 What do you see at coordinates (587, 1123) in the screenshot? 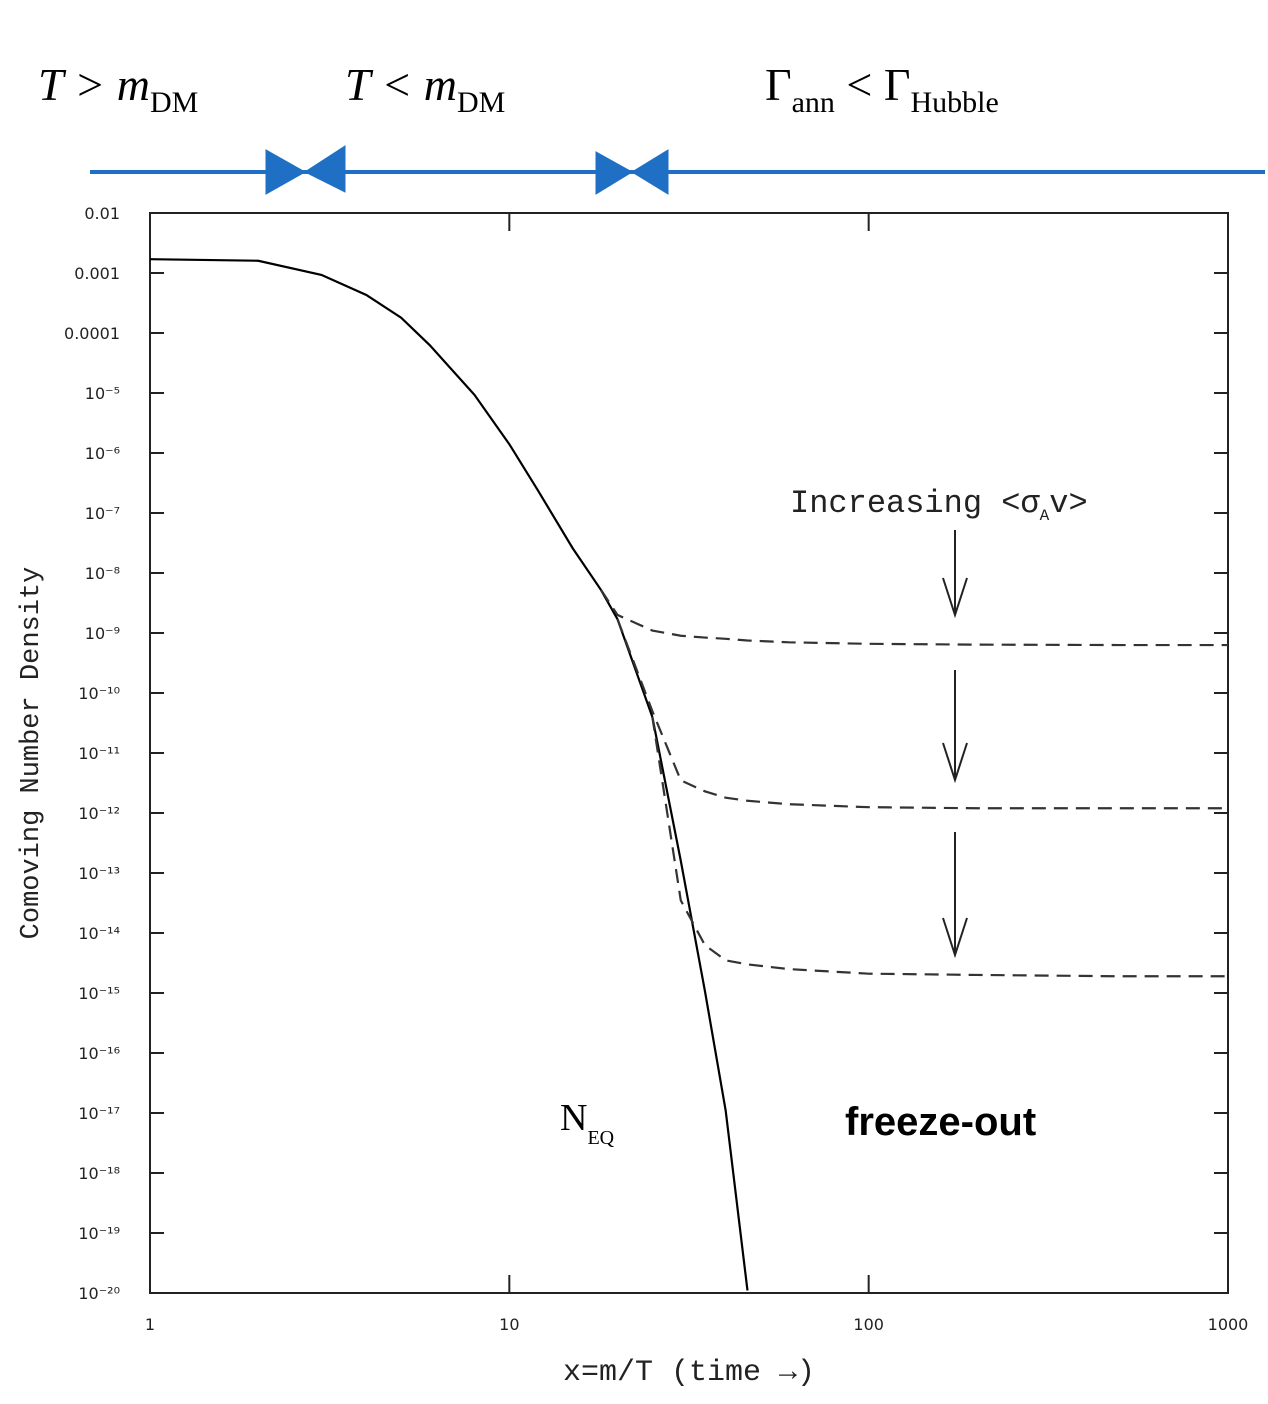
I see `annotation: NEQ` at bounding box center [587, 1123].